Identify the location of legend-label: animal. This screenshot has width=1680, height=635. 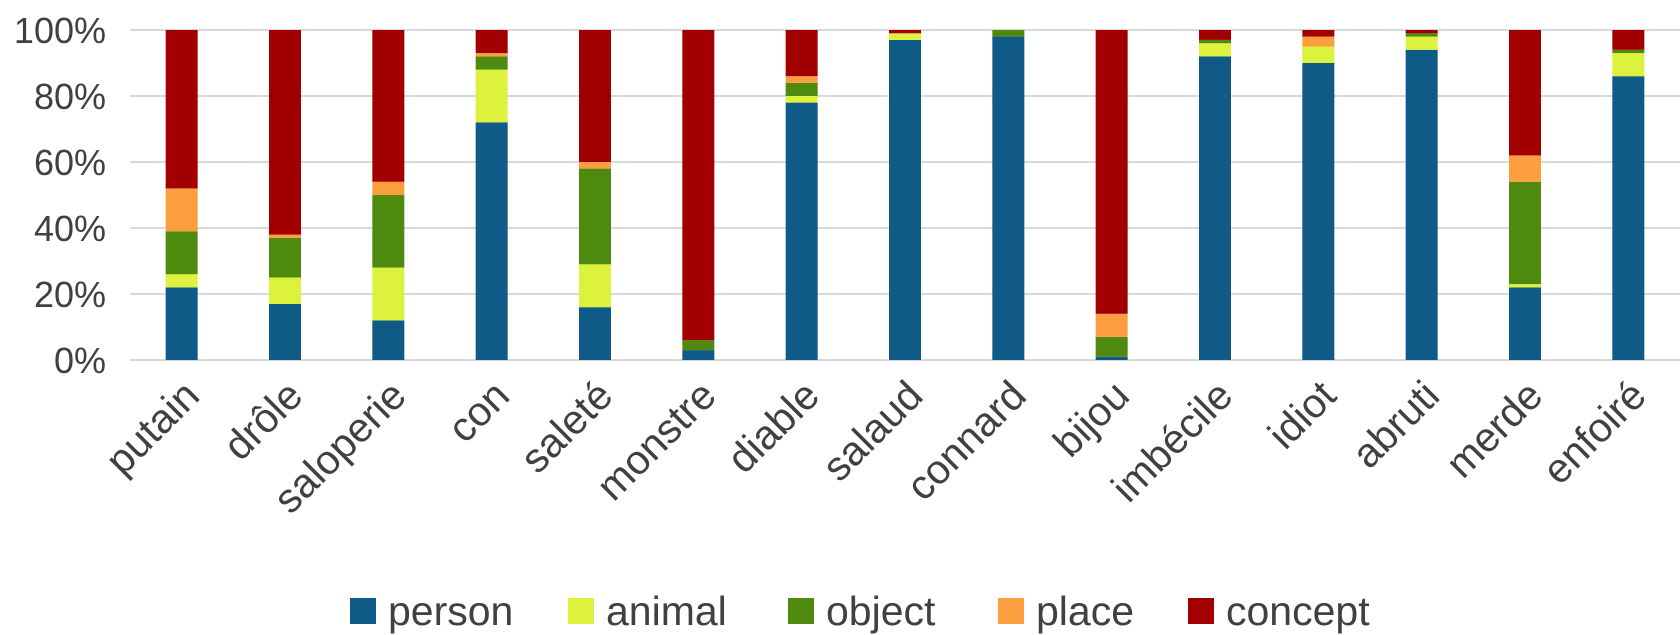
(666, 611).